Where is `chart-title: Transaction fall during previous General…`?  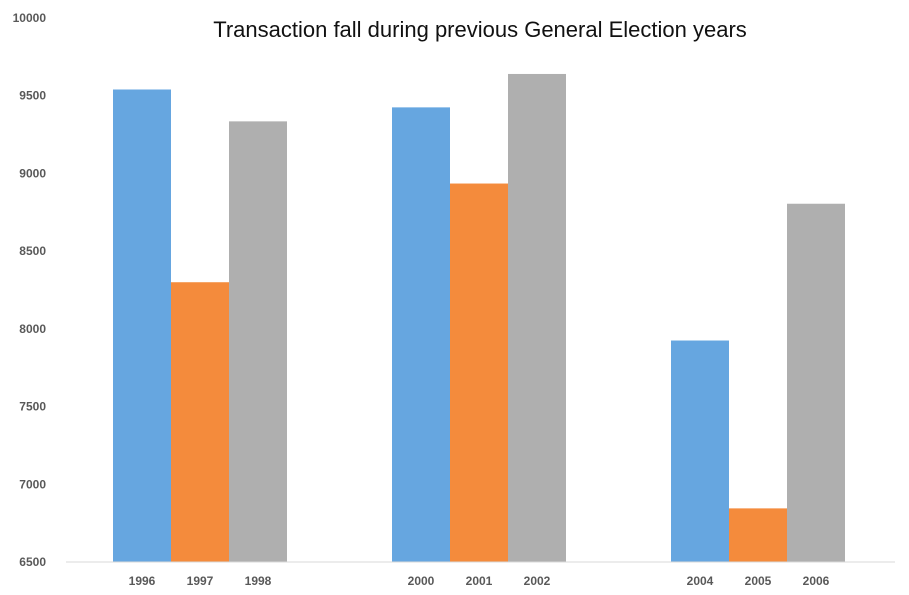 chart-title: Transaction fall during previous General… is located at coordinates (480, 29).